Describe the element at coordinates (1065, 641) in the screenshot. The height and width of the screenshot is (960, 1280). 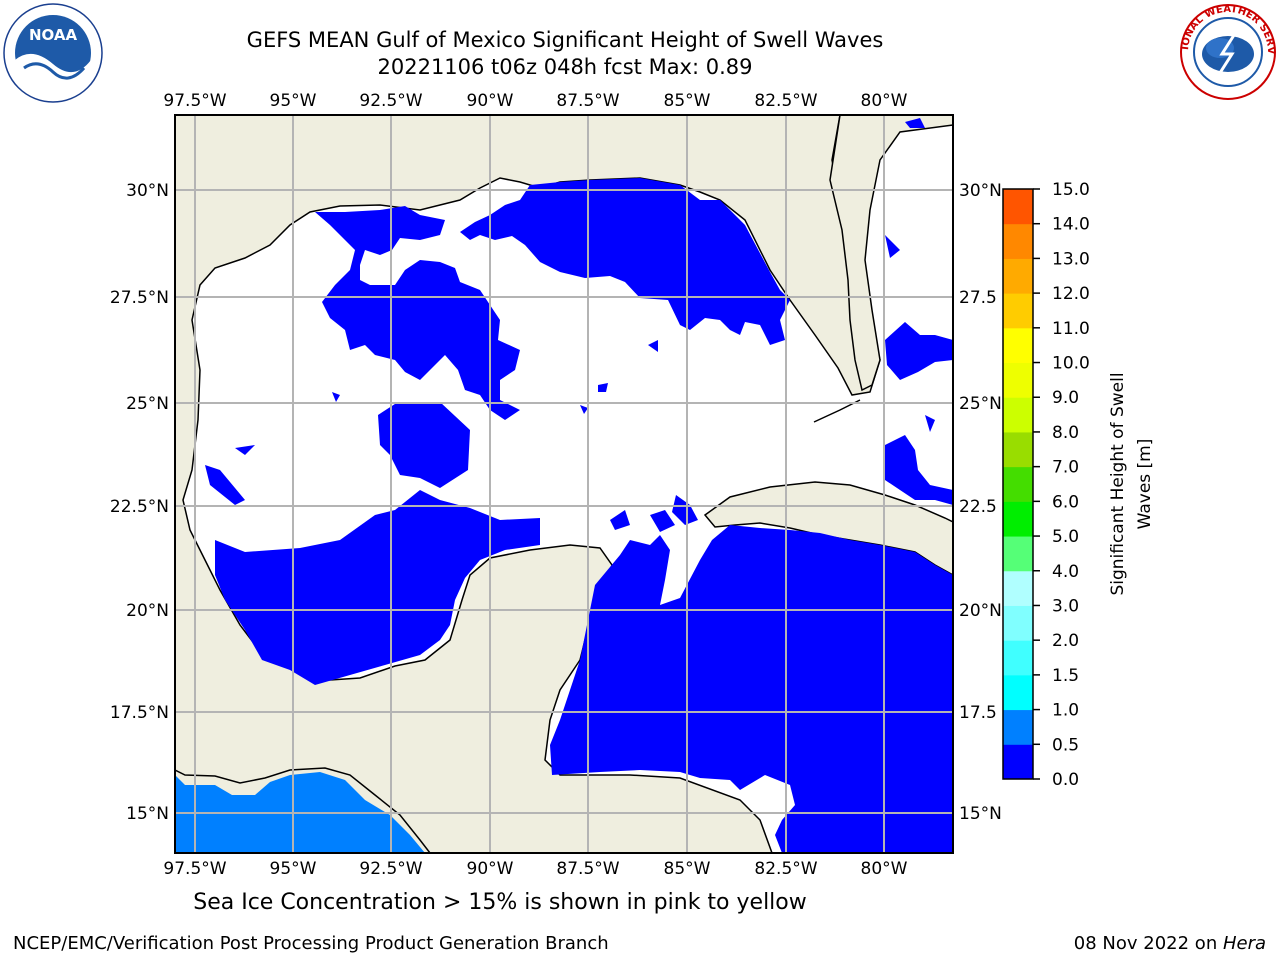
I see `colorbar-tick-label: 2.0` at that location.